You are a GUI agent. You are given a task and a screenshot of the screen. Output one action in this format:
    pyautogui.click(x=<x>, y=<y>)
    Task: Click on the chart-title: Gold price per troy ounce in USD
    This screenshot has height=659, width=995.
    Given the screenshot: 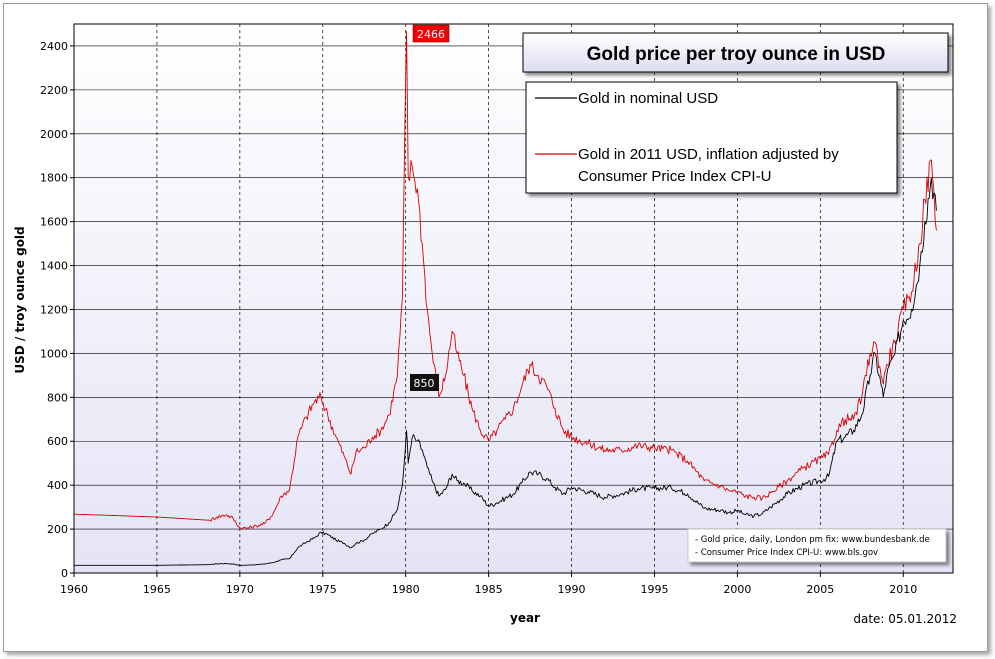 What is the action you would take?
    pyautogui.click(x=736, y=54)
    